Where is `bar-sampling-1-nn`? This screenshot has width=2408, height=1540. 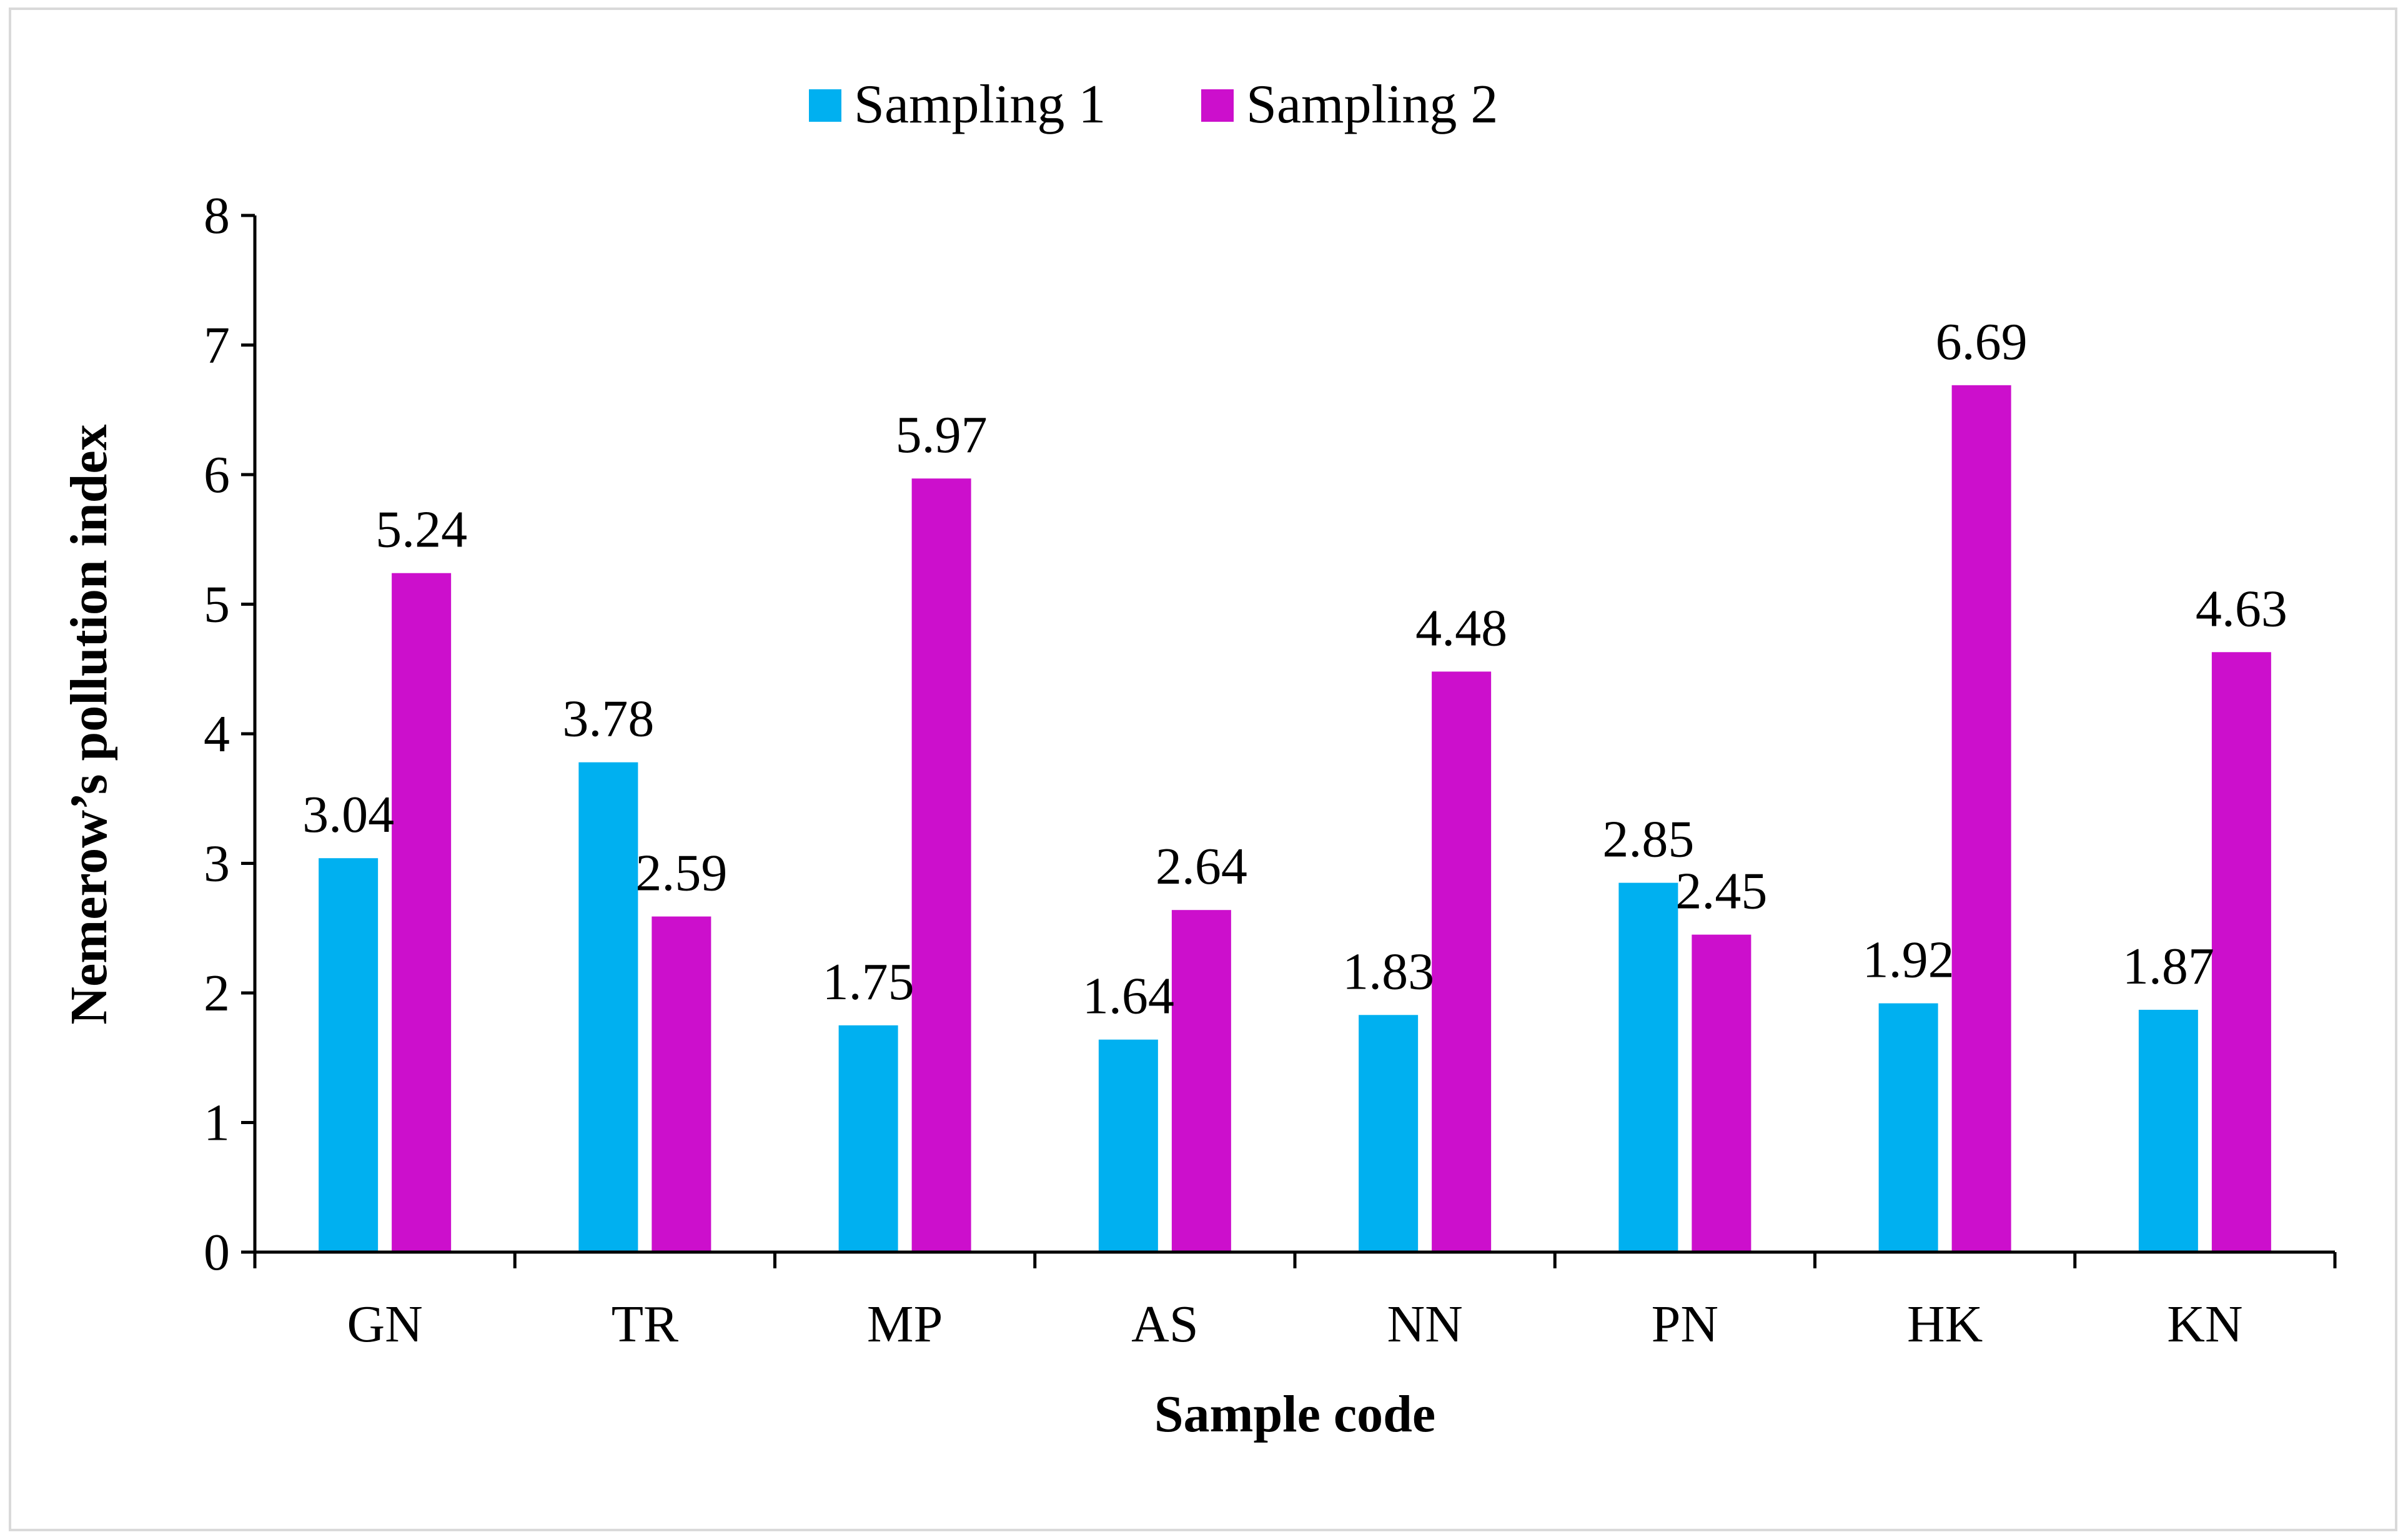
bar-sampling-1-nn is located at coordinates (1389, 1133).